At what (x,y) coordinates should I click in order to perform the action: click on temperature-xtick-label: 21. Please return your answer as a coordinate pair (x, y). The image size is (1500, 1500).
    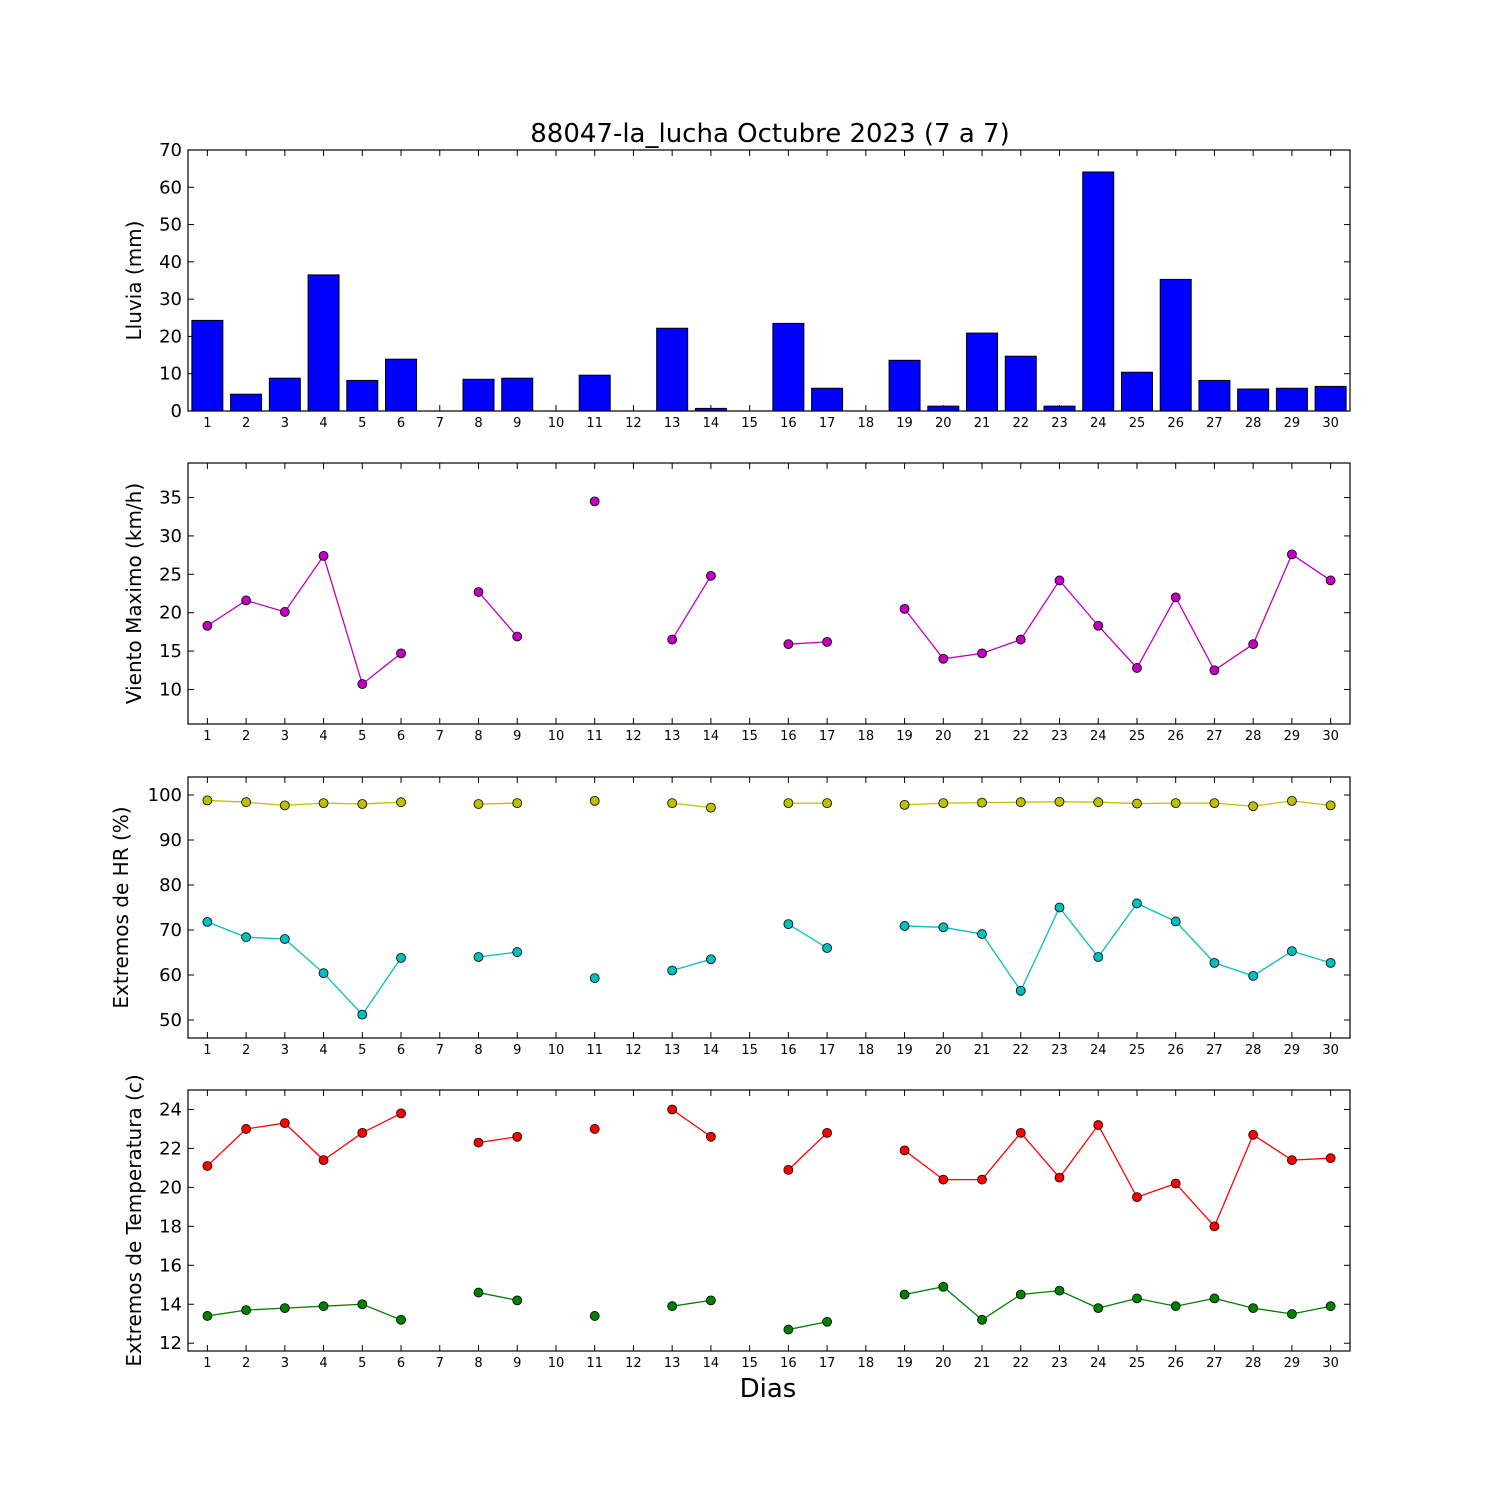
    Looking at the image, I should click on (982, 1363).